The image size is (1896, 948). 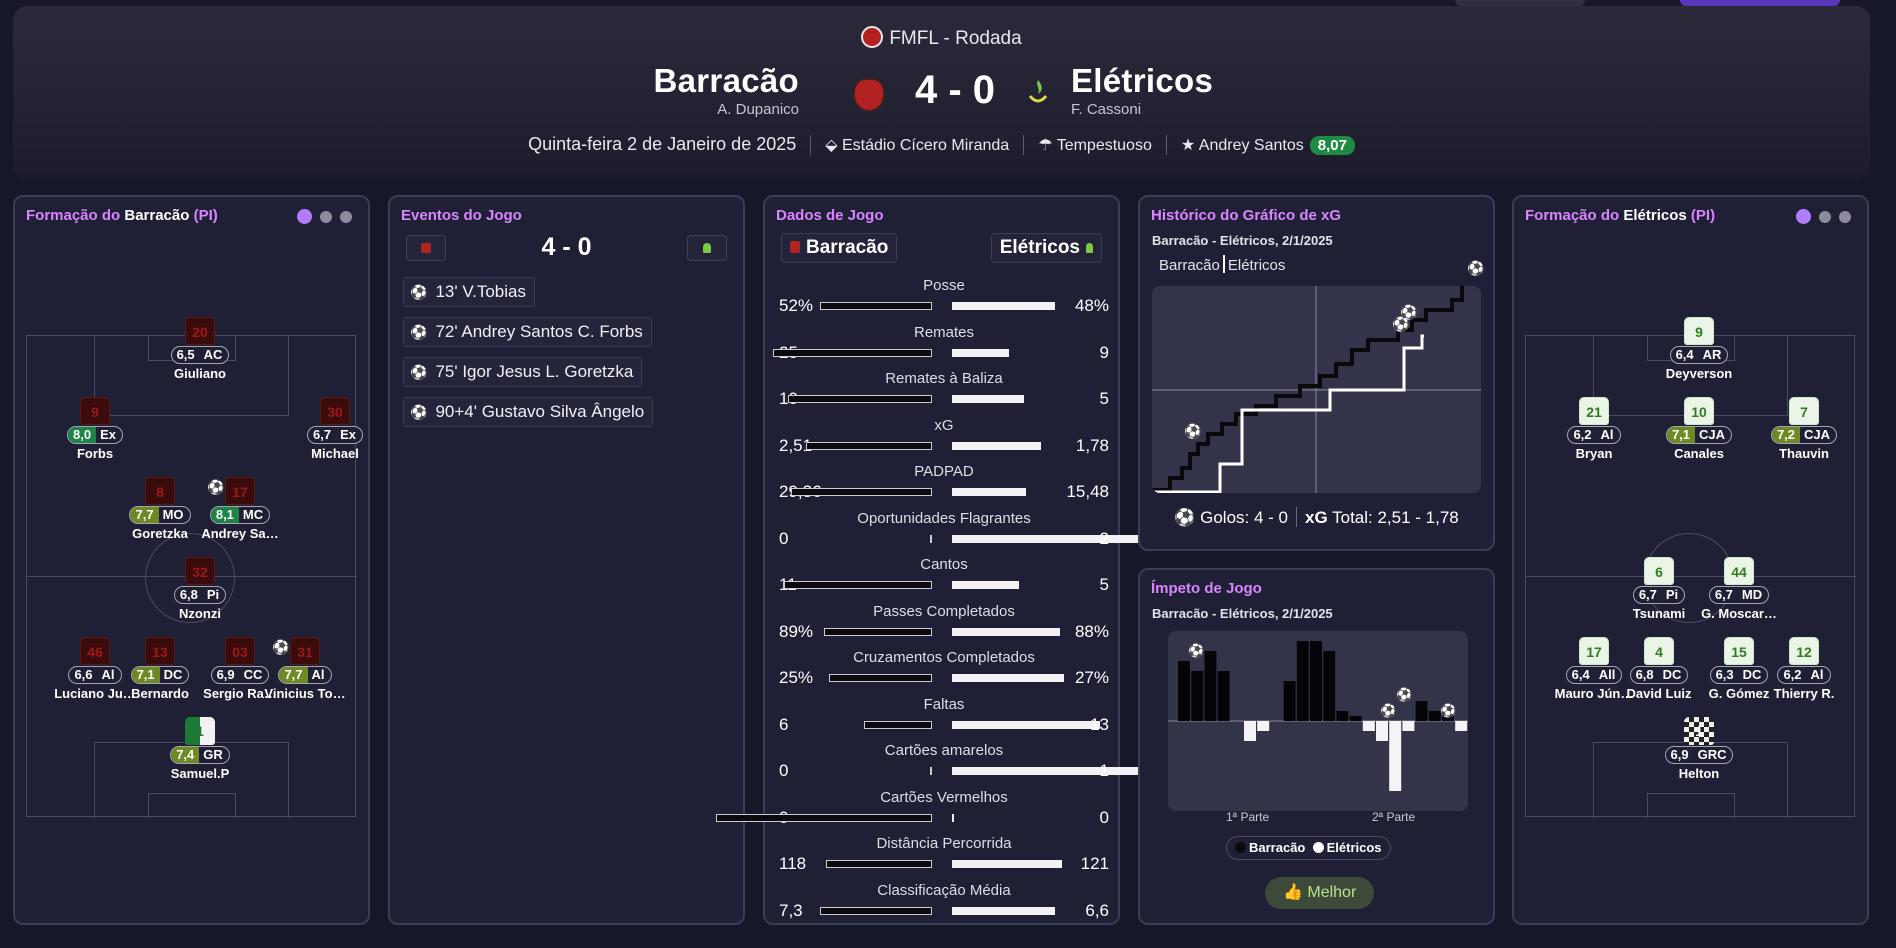 I want to click on player-card: 15 6,3 DC G. Gómez, so click(x=1739, y=669).